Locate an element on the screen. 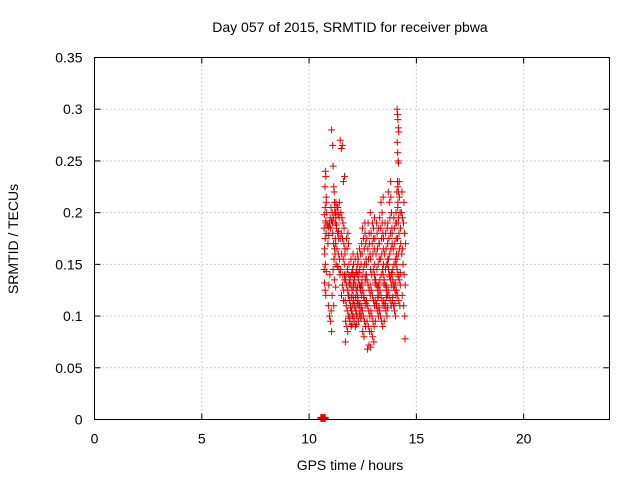 The height and width of the screenshot is (480, 640). x-tick-label: 0 is located at coordinates (95, 439).